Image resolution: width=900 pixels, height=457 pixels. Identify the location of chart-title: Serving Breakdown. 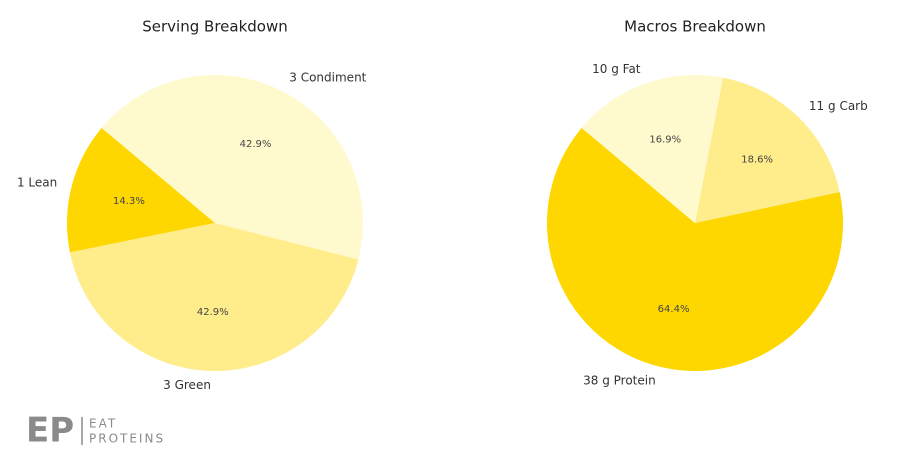
(214, 27).